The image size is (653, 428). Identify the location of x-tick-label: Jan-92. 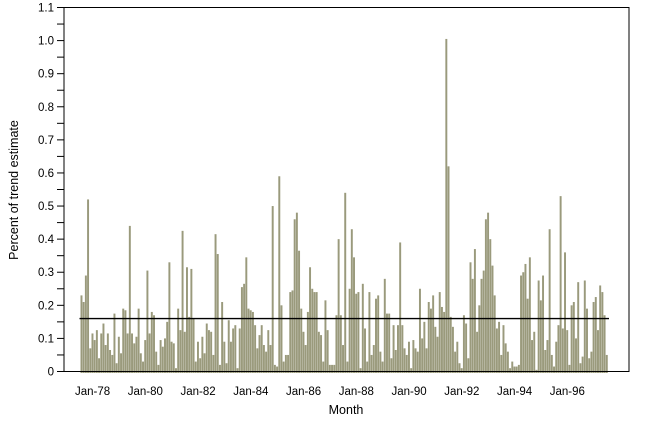
(461, 392).